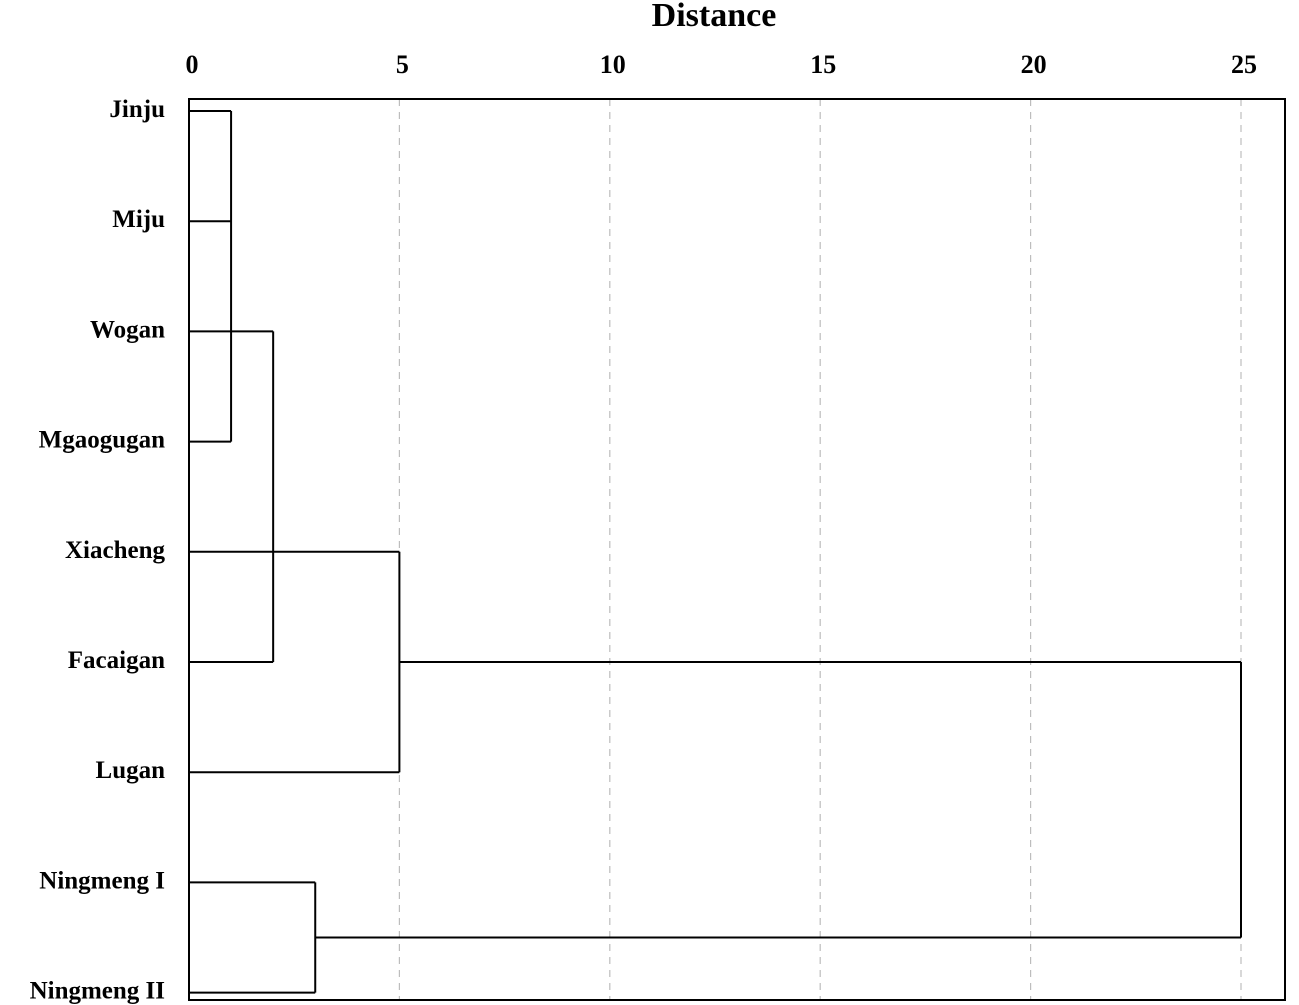 The height and width of the screenshot is (1005, 1299). Describe the element at coordinates (138, 219) in the screenshot. I see `leaf-label: Miju` at that location.